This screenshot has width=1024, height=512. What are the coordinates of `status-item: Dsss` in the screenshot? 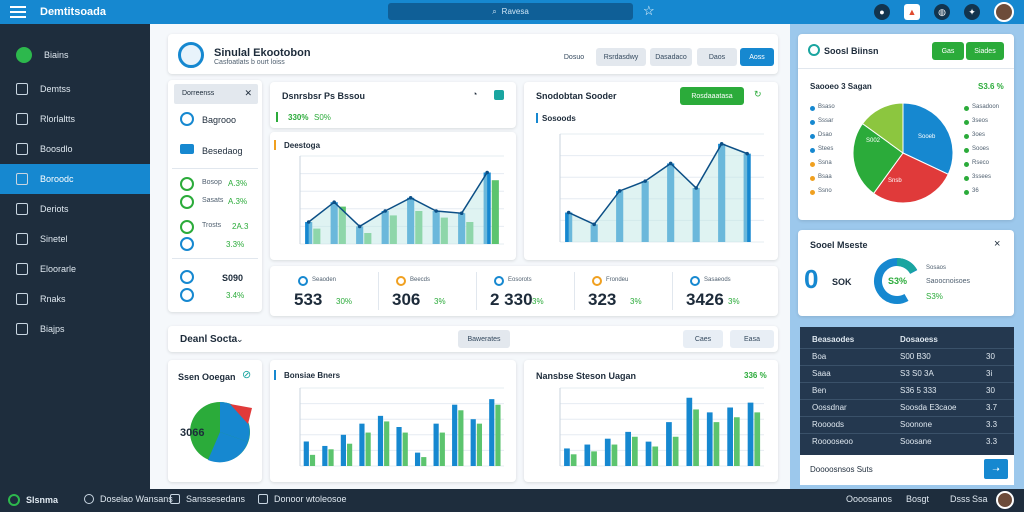 It's located at (960, 499).